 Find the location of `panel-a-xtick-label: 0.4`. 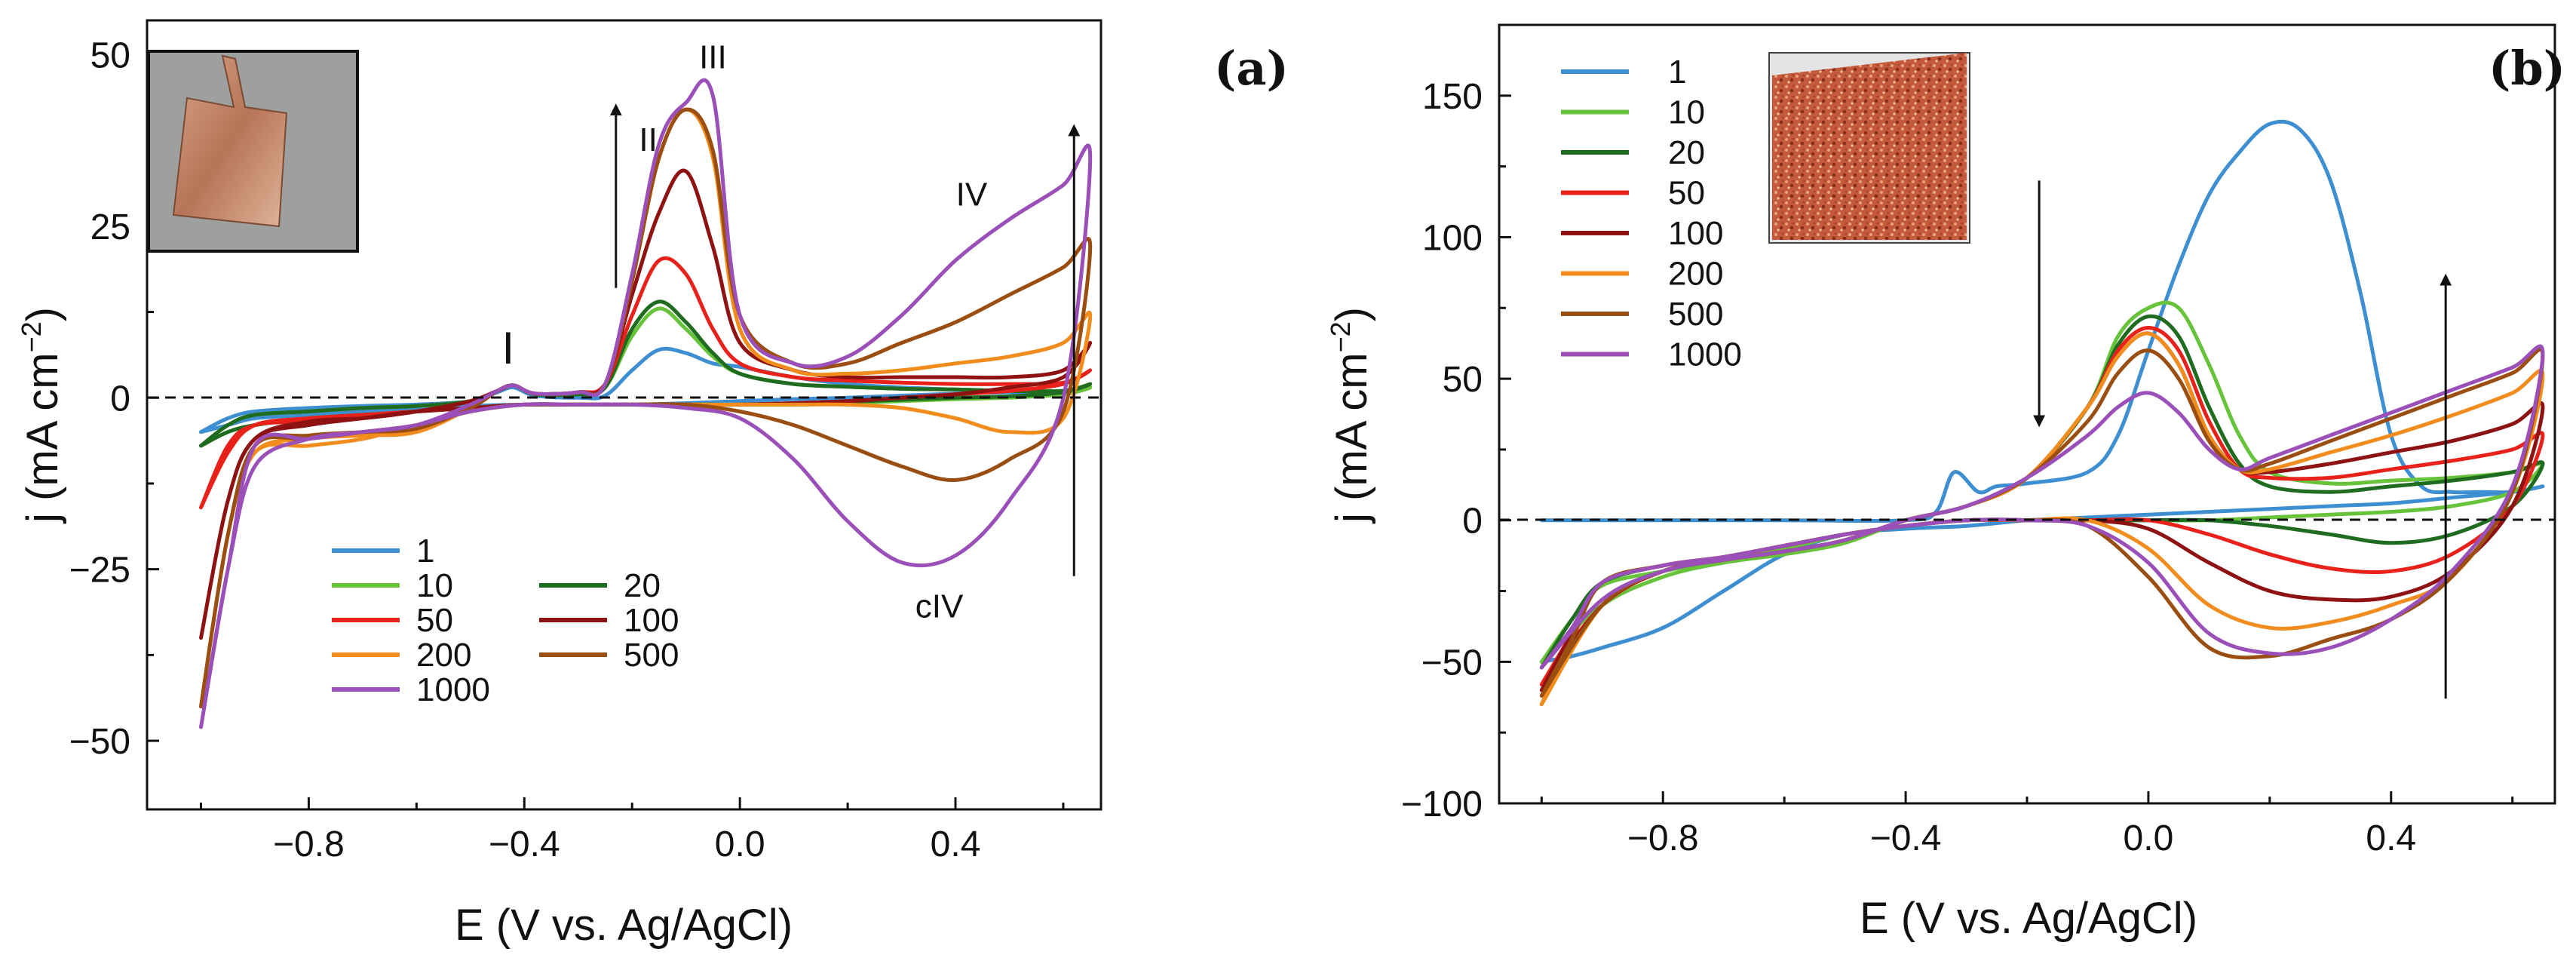

panel-a-xtick-label: 0.4 is located at coordinates (956, 844).